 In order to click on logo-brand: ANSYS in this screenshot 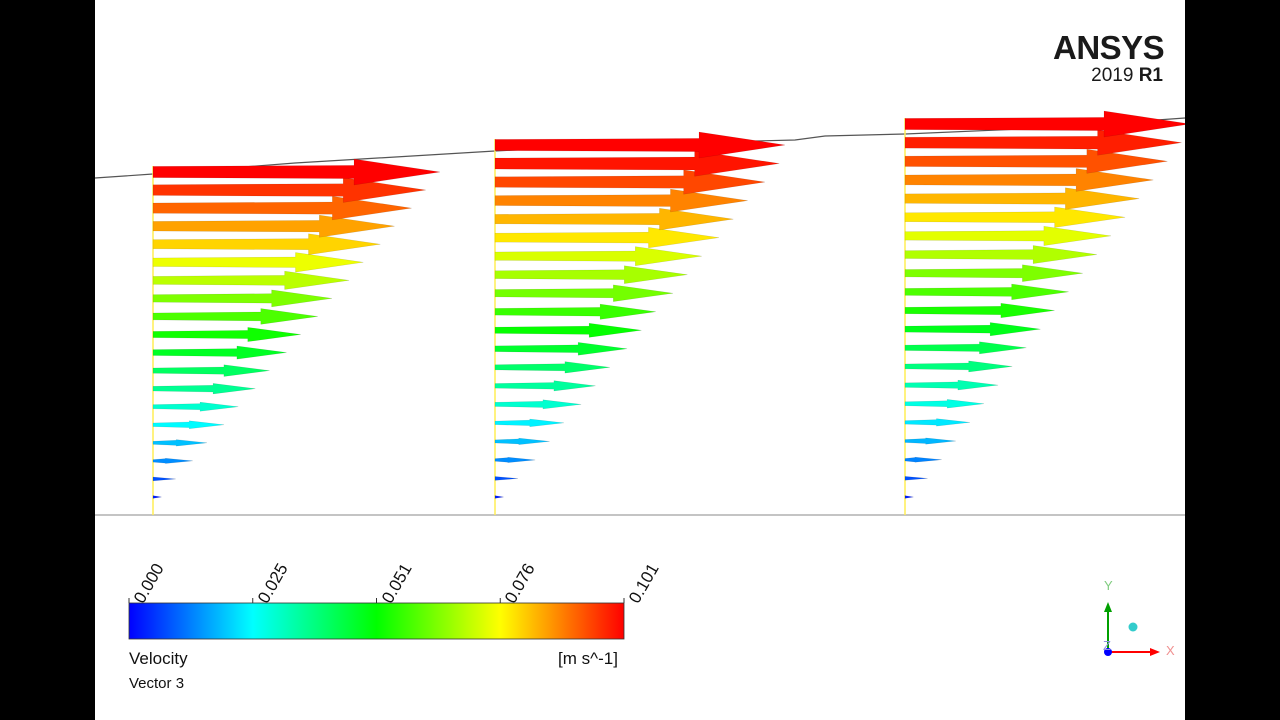, I will do `click(1109, 47)`.